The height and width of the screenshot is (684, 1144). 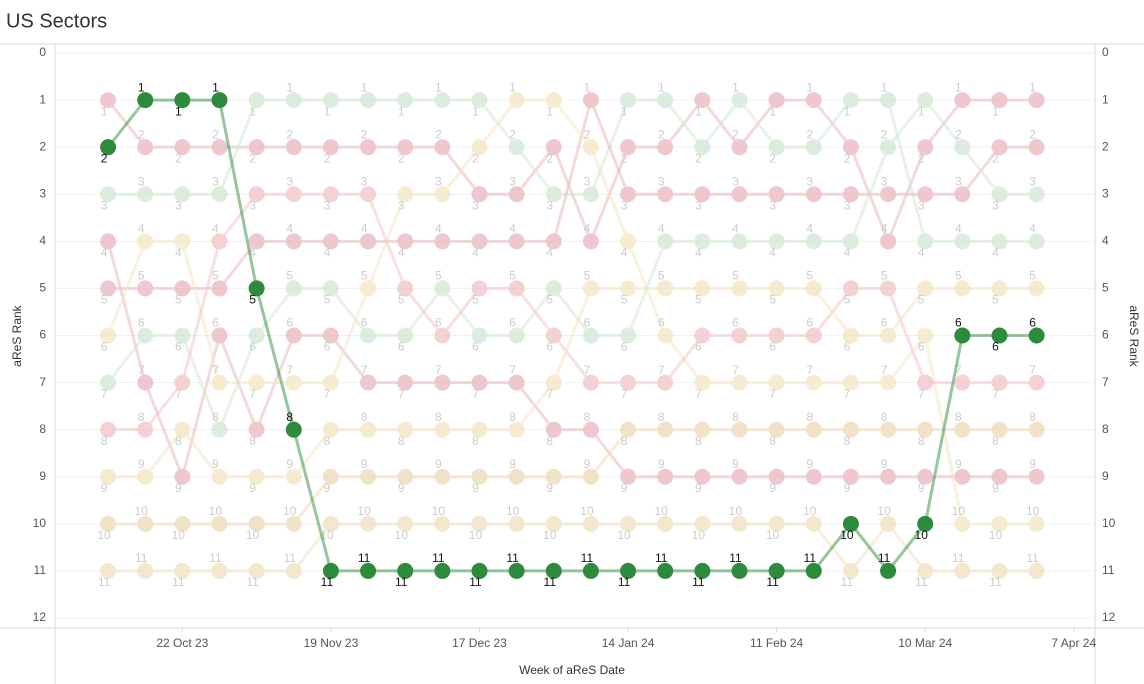 What do you see at coordinates (42, 99) in the screenshot?
I see `y-tick-label: 1` at bounding box center [42, 99].